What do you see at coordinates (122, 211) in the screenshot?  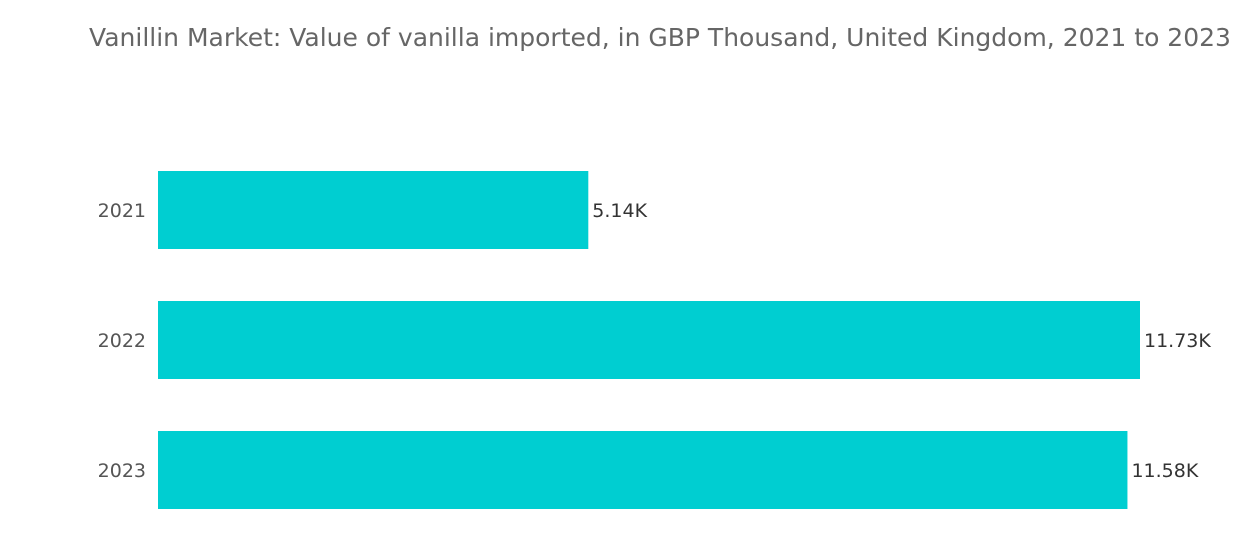 I see `y-tick-label-2021: 2021` at bounding box center [122, 211].